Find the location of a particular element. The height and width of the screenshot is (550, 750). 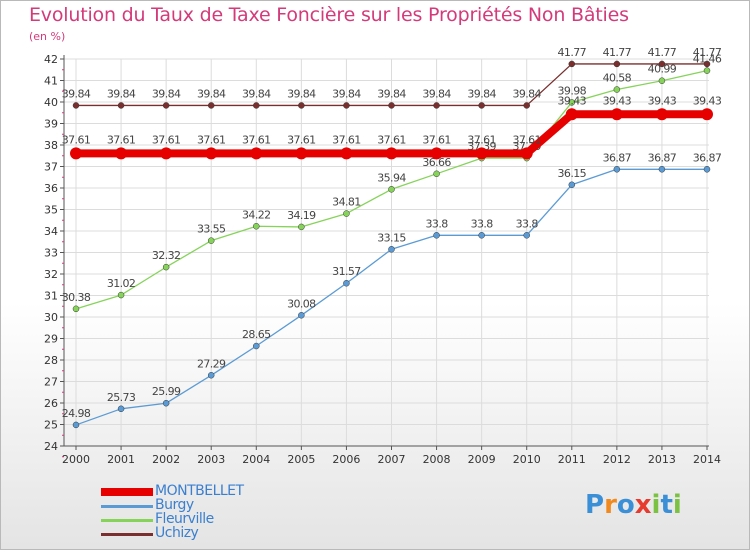

data-label-fleurville: 40.58 is located at coordinates (617, 78).